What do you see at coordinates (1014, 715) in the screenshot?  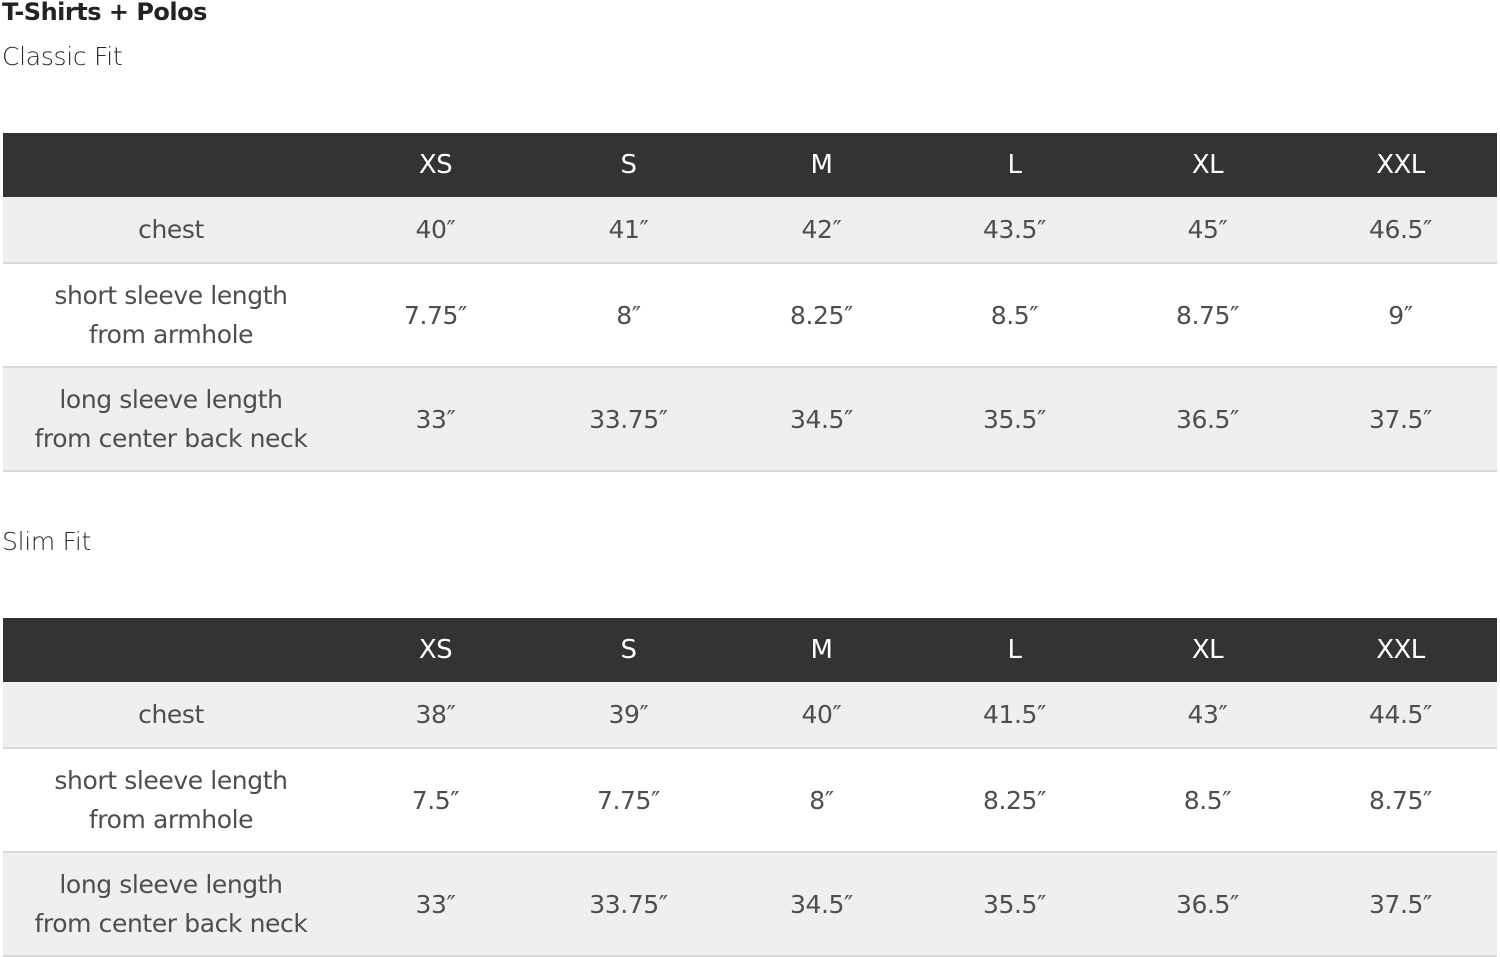 I see `measurement-value: 41.5″` at bounding box center [1014, 715].